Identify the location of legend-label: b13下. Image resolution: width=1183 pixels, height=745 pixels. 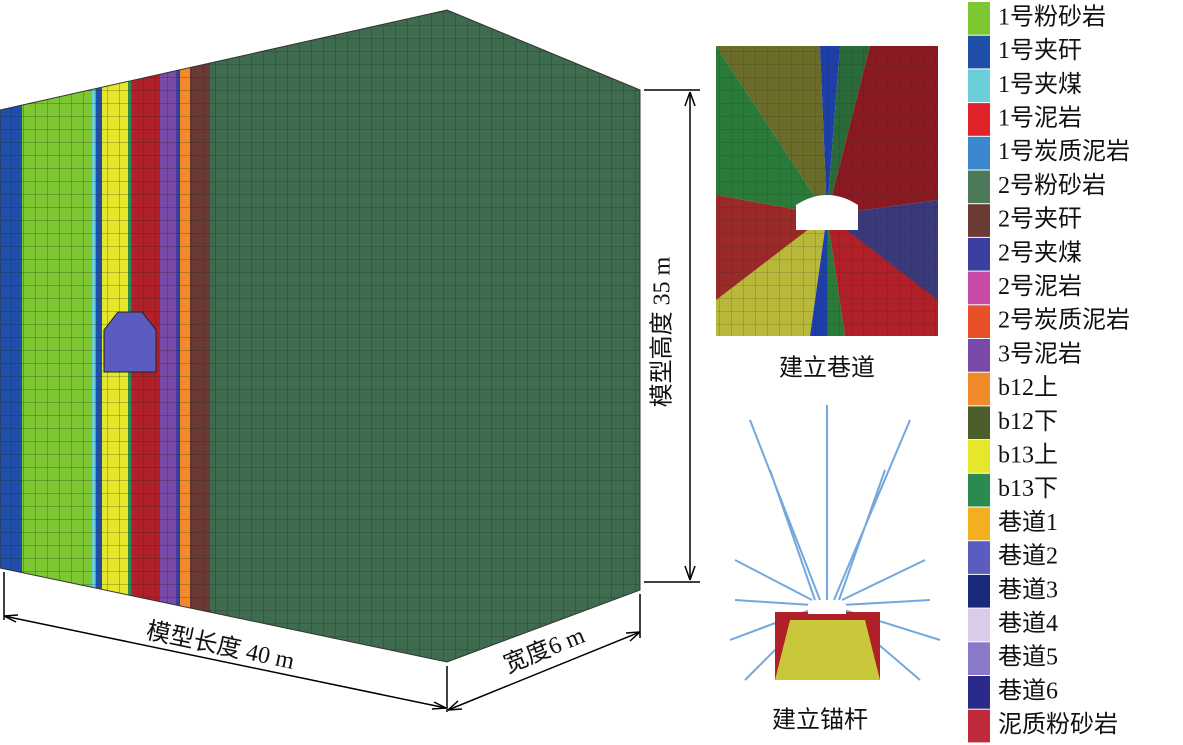
(1028, 489).